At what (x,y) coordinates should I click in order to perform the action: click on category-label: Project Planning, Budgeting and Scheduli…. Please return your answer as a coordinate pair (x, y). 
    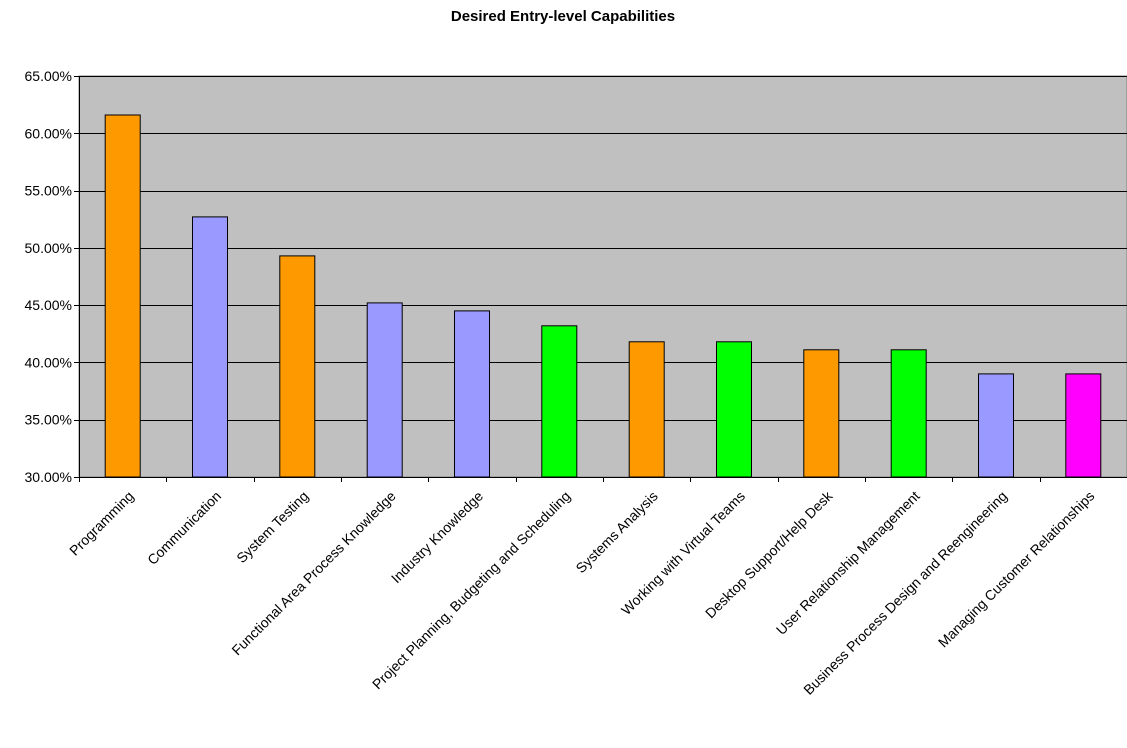
    Looking at the image, I should click on (471, 590).